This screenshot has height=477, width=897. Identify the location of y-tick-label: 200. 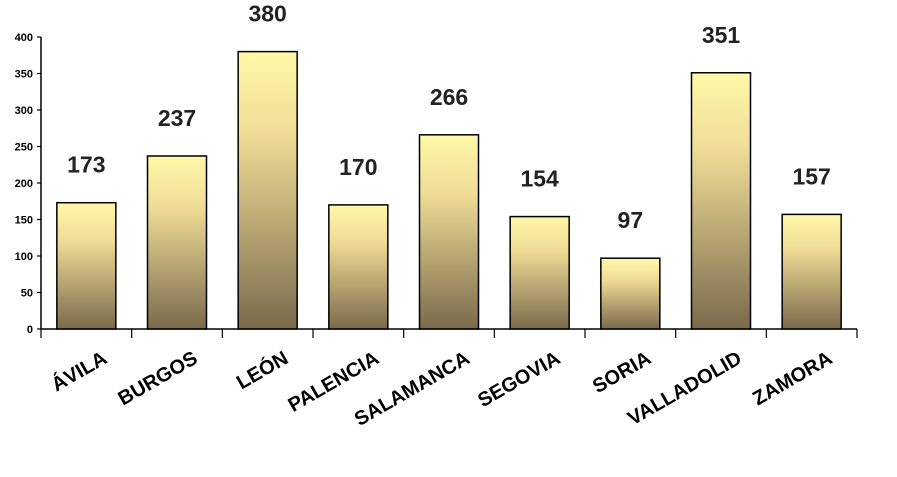
(24, 184).